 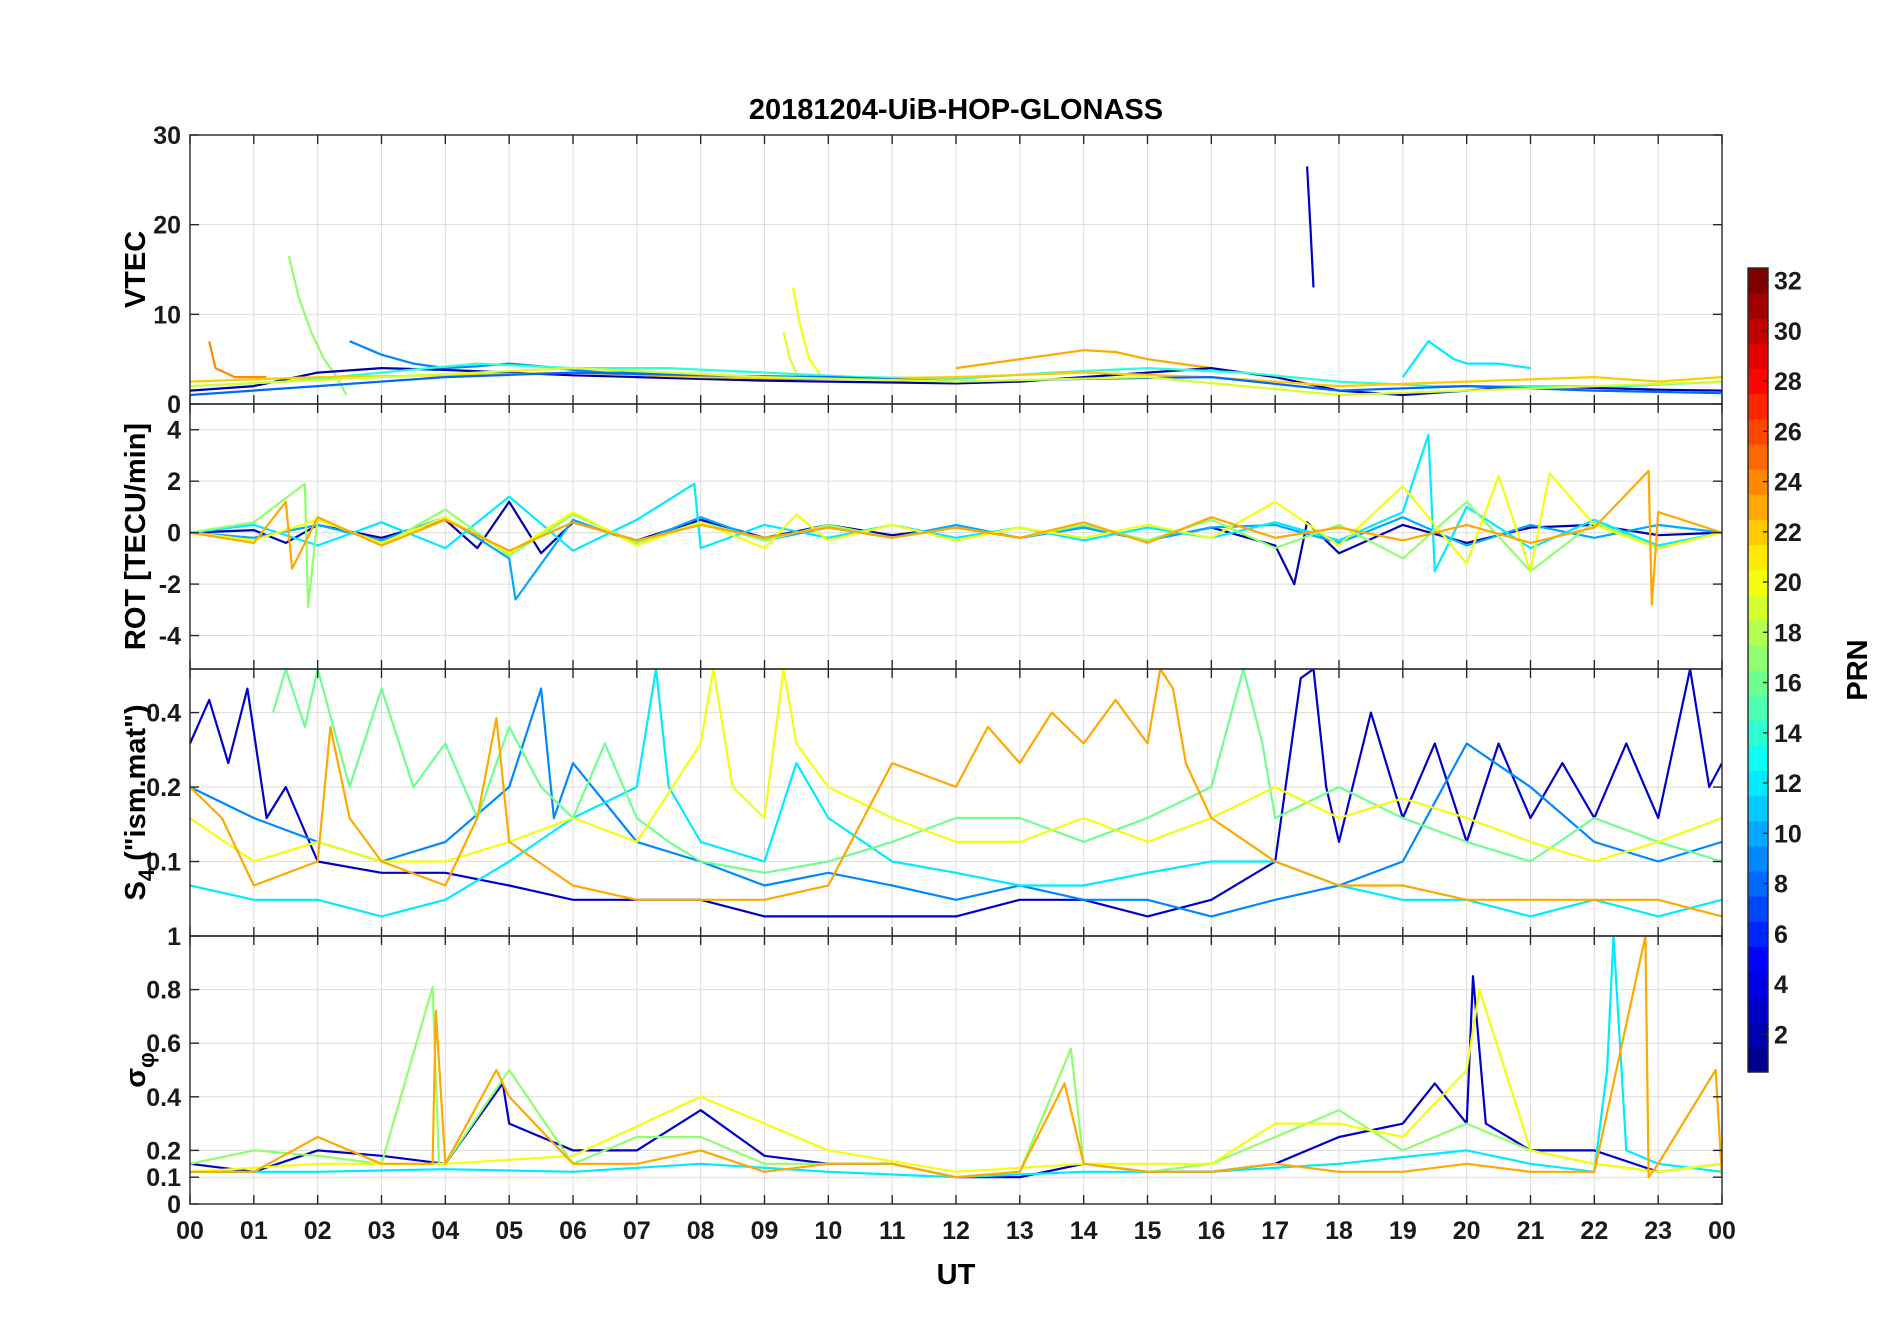 What do you see at coordinates (1658, 1231) in the screenshot?
I see `x-tick-label: 23` at bounding box center [1658, 1231].